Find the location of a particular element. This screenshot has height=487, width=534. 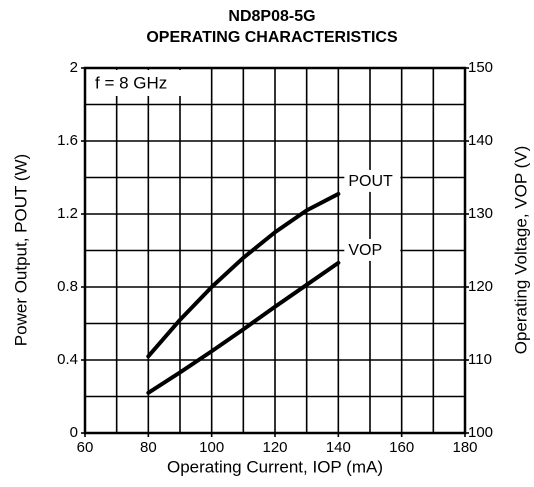

chart-title: ND8P08-5G is located at coordinates (271, 16).